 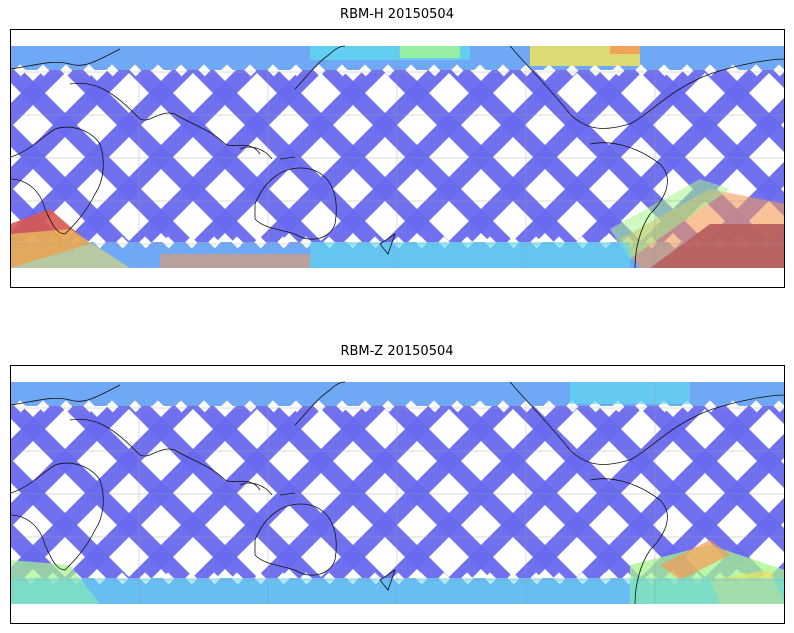 I want to click on map-title-rbm-h: RBM-H 20150504, so click(x=397, y=14).